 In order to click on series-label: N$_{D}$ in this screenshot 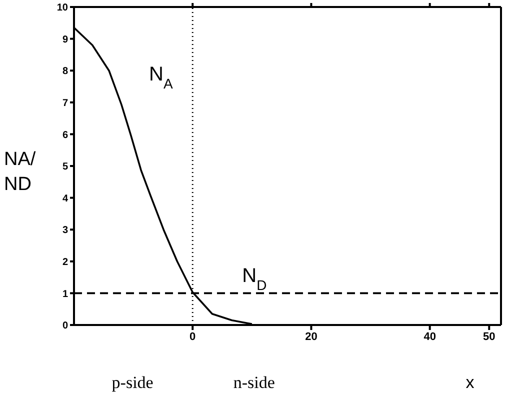, I will do `click(254, 279)`.